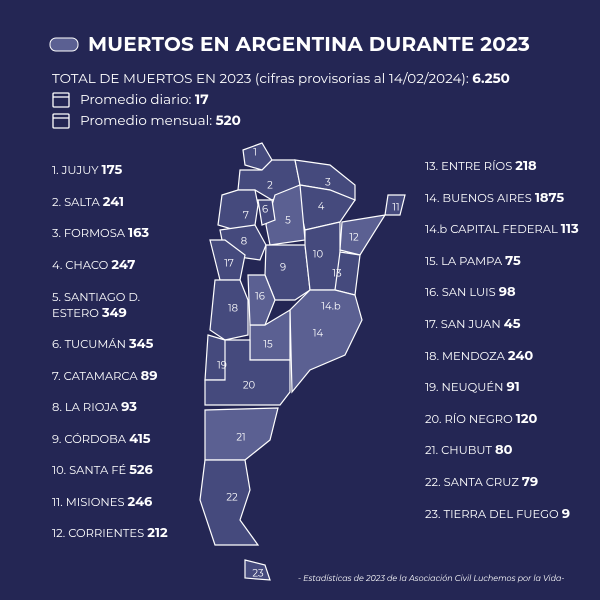 This screenshot has height=600, width=600. I want to click on province-item: 12. CORRIENTES 212, so click(110, 533).